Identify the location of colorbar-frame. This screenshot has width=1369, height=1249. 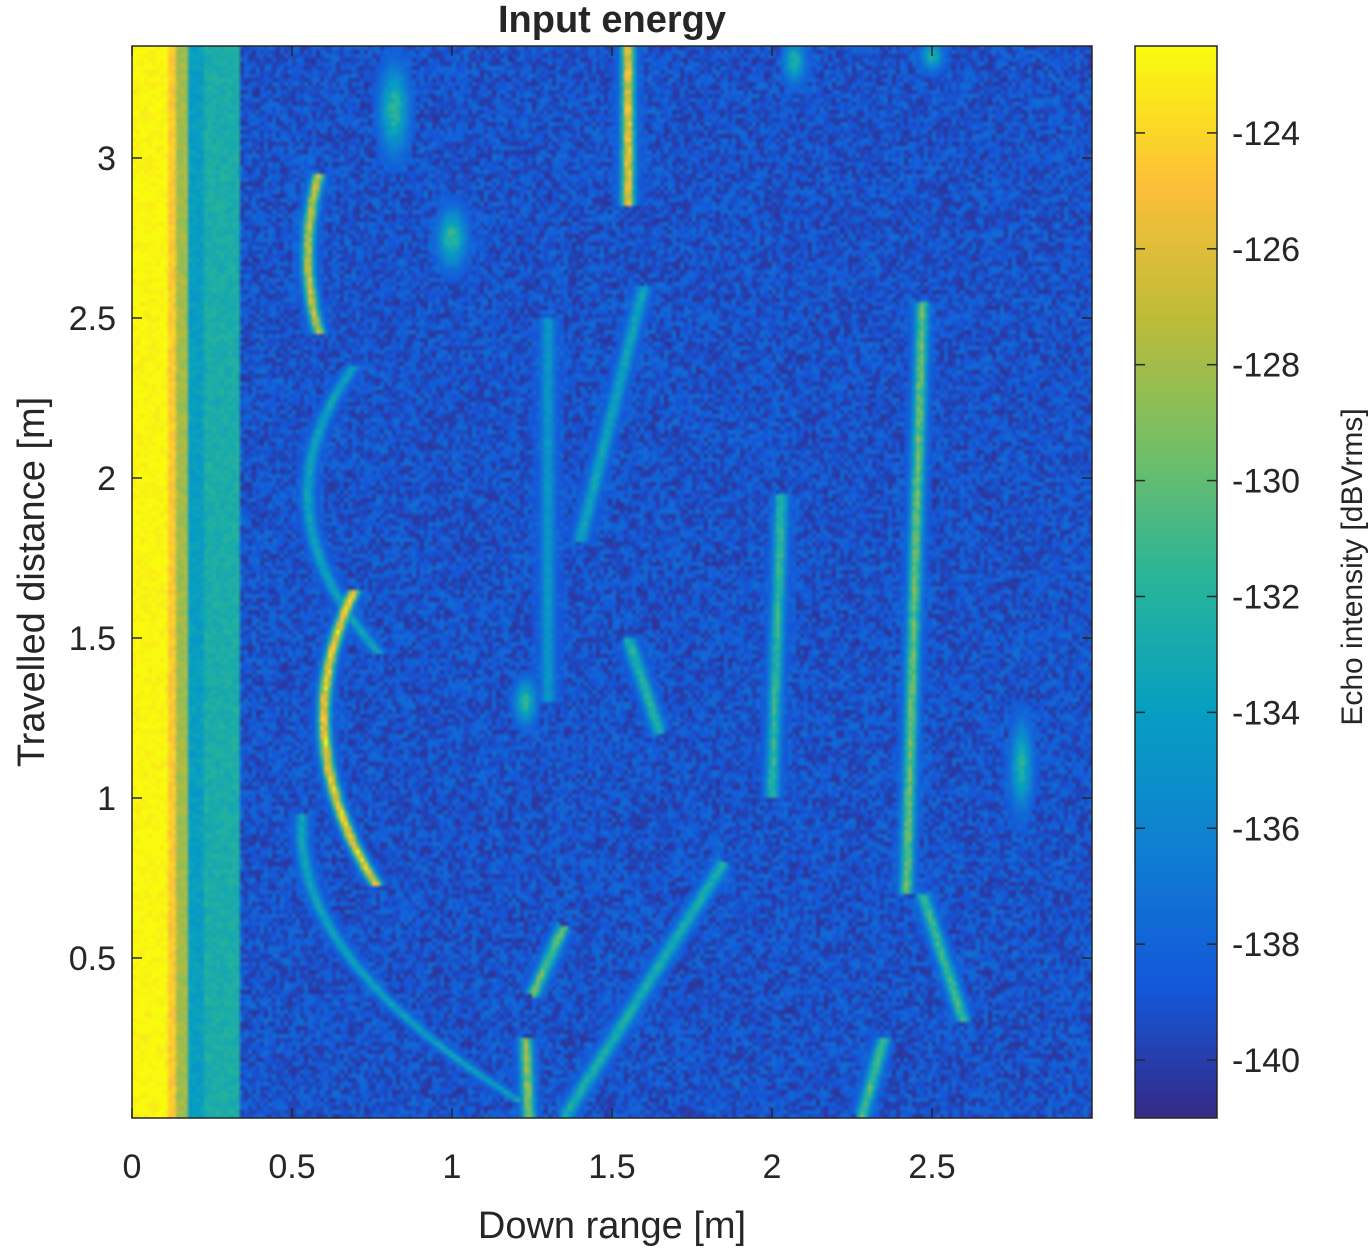
(1176, 582).